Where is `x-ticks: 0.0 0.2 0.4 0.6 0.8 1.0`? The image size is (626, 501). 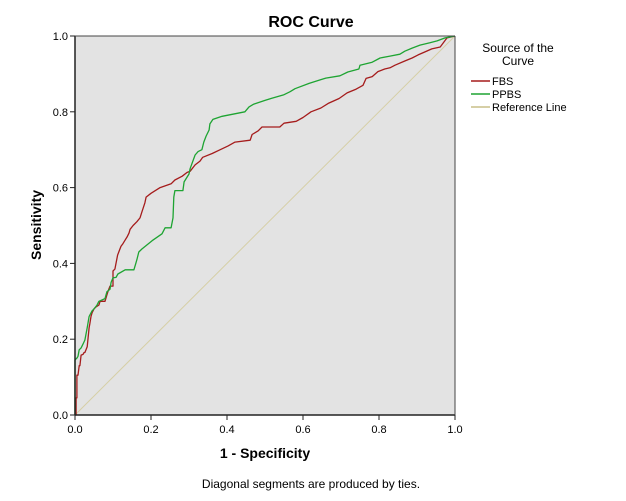 x-ticks: 0.0 0.2 0.4 0.6 0.8 1.0 is located at coordinates (265, 425).